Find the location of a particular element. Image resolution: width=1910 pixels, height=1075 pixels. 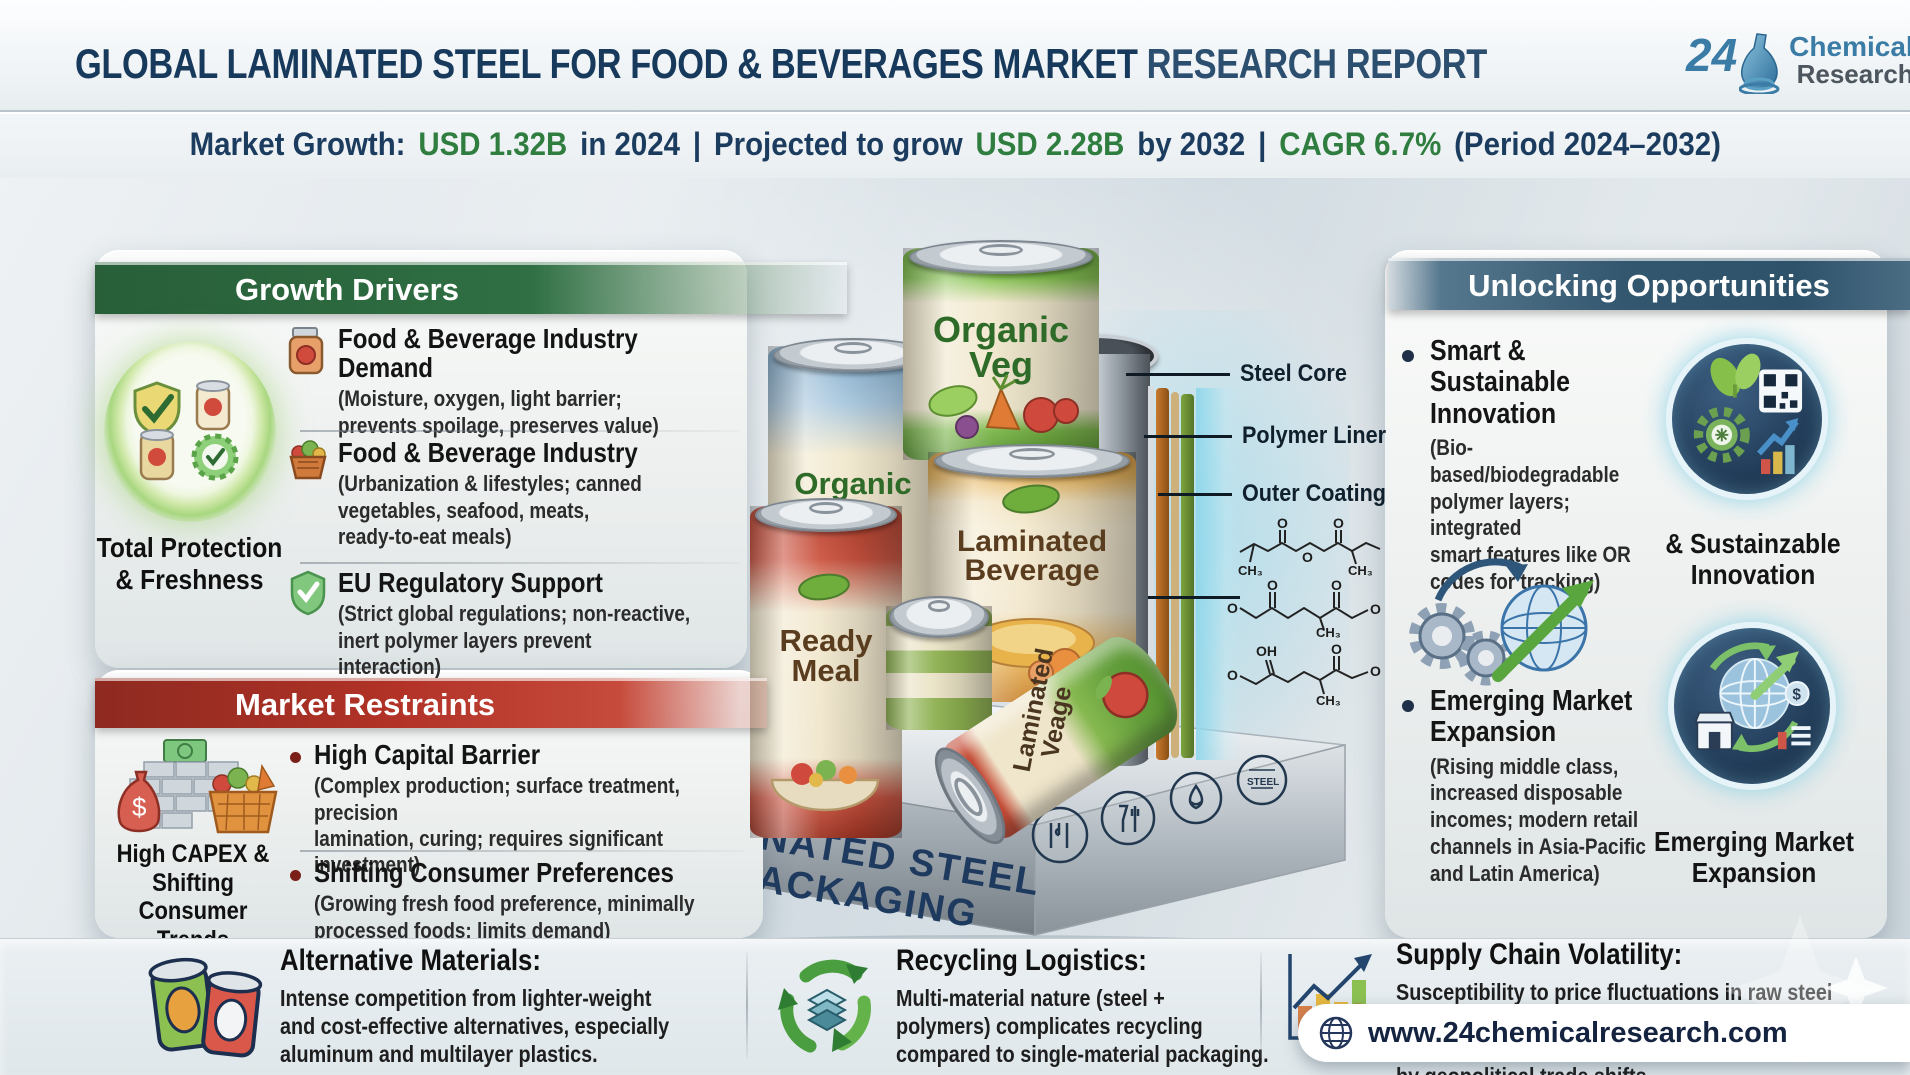

formula-leader-line is located at coordinates (1194, 597).